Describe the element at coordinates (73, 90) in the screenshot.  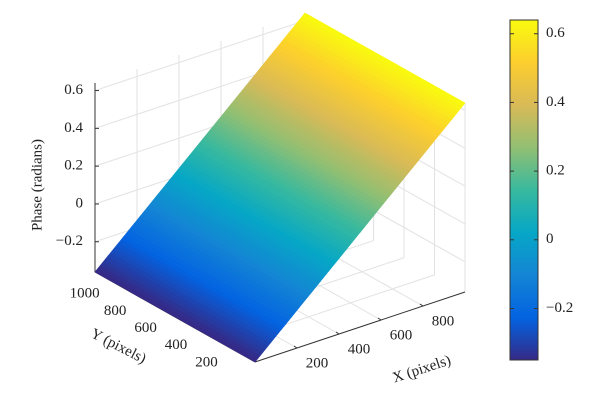
I see `z-tick-label: 0.6` at that location.